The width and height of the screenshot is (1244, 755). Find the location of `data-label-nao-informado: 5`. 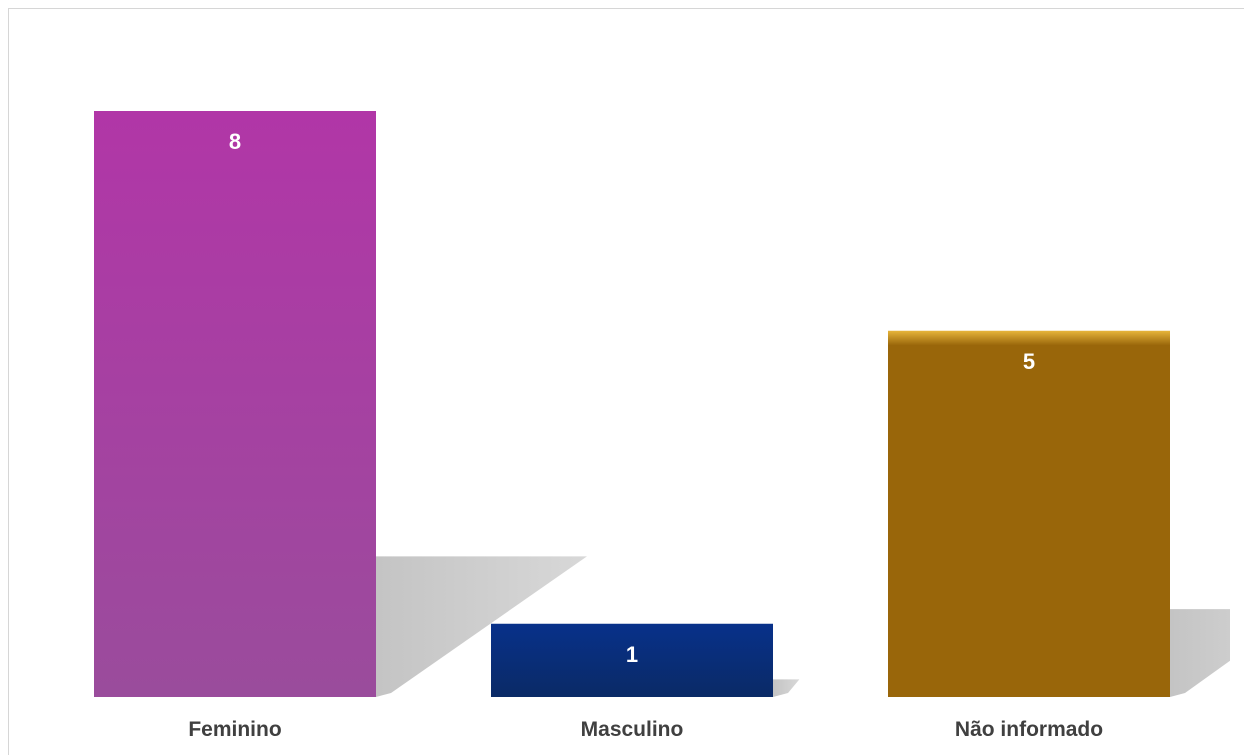

data-label-nao-informado: 5 is located at coordinates (1029, 361).